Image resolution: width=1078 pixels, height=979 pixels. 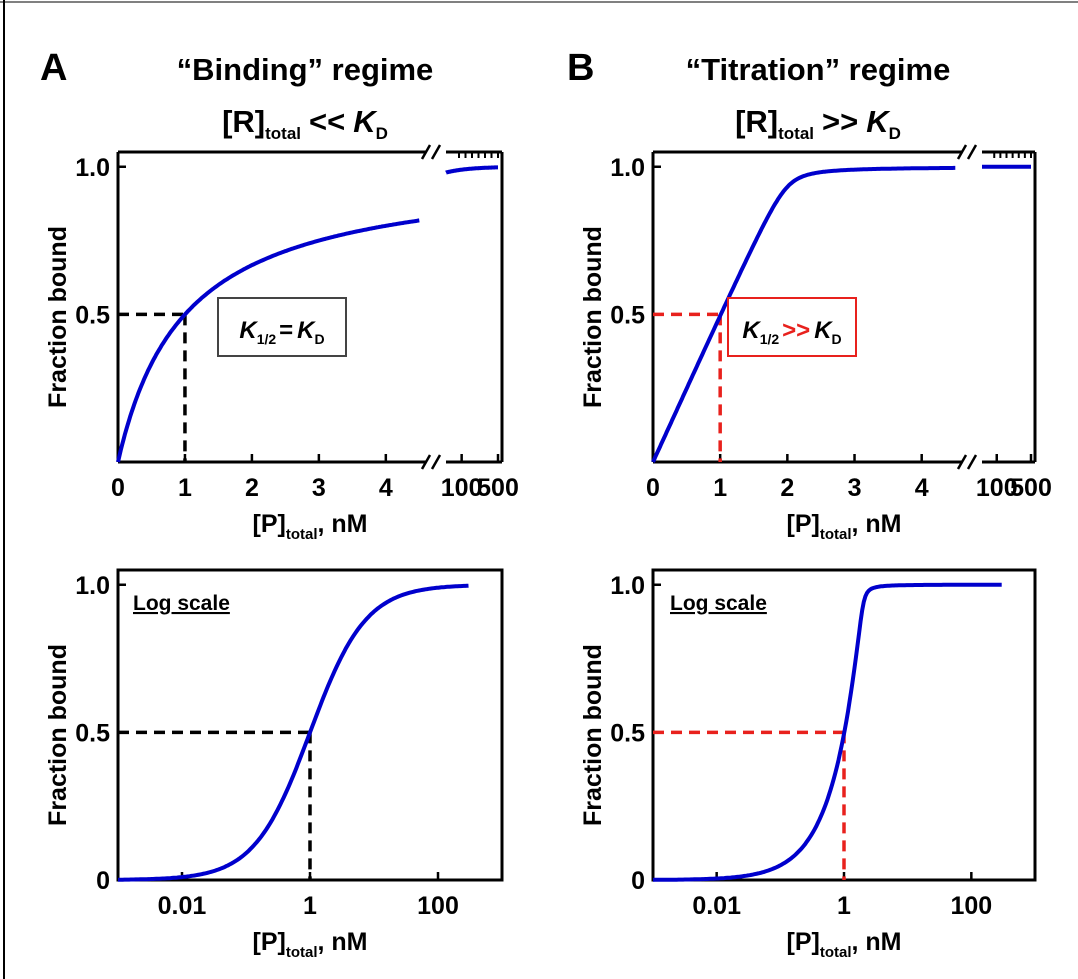 What do you see at coordinates (92, 586) in the screenshot?
I see `a-log-y-tick-label: 1.0` at bounding box center [92, 586].